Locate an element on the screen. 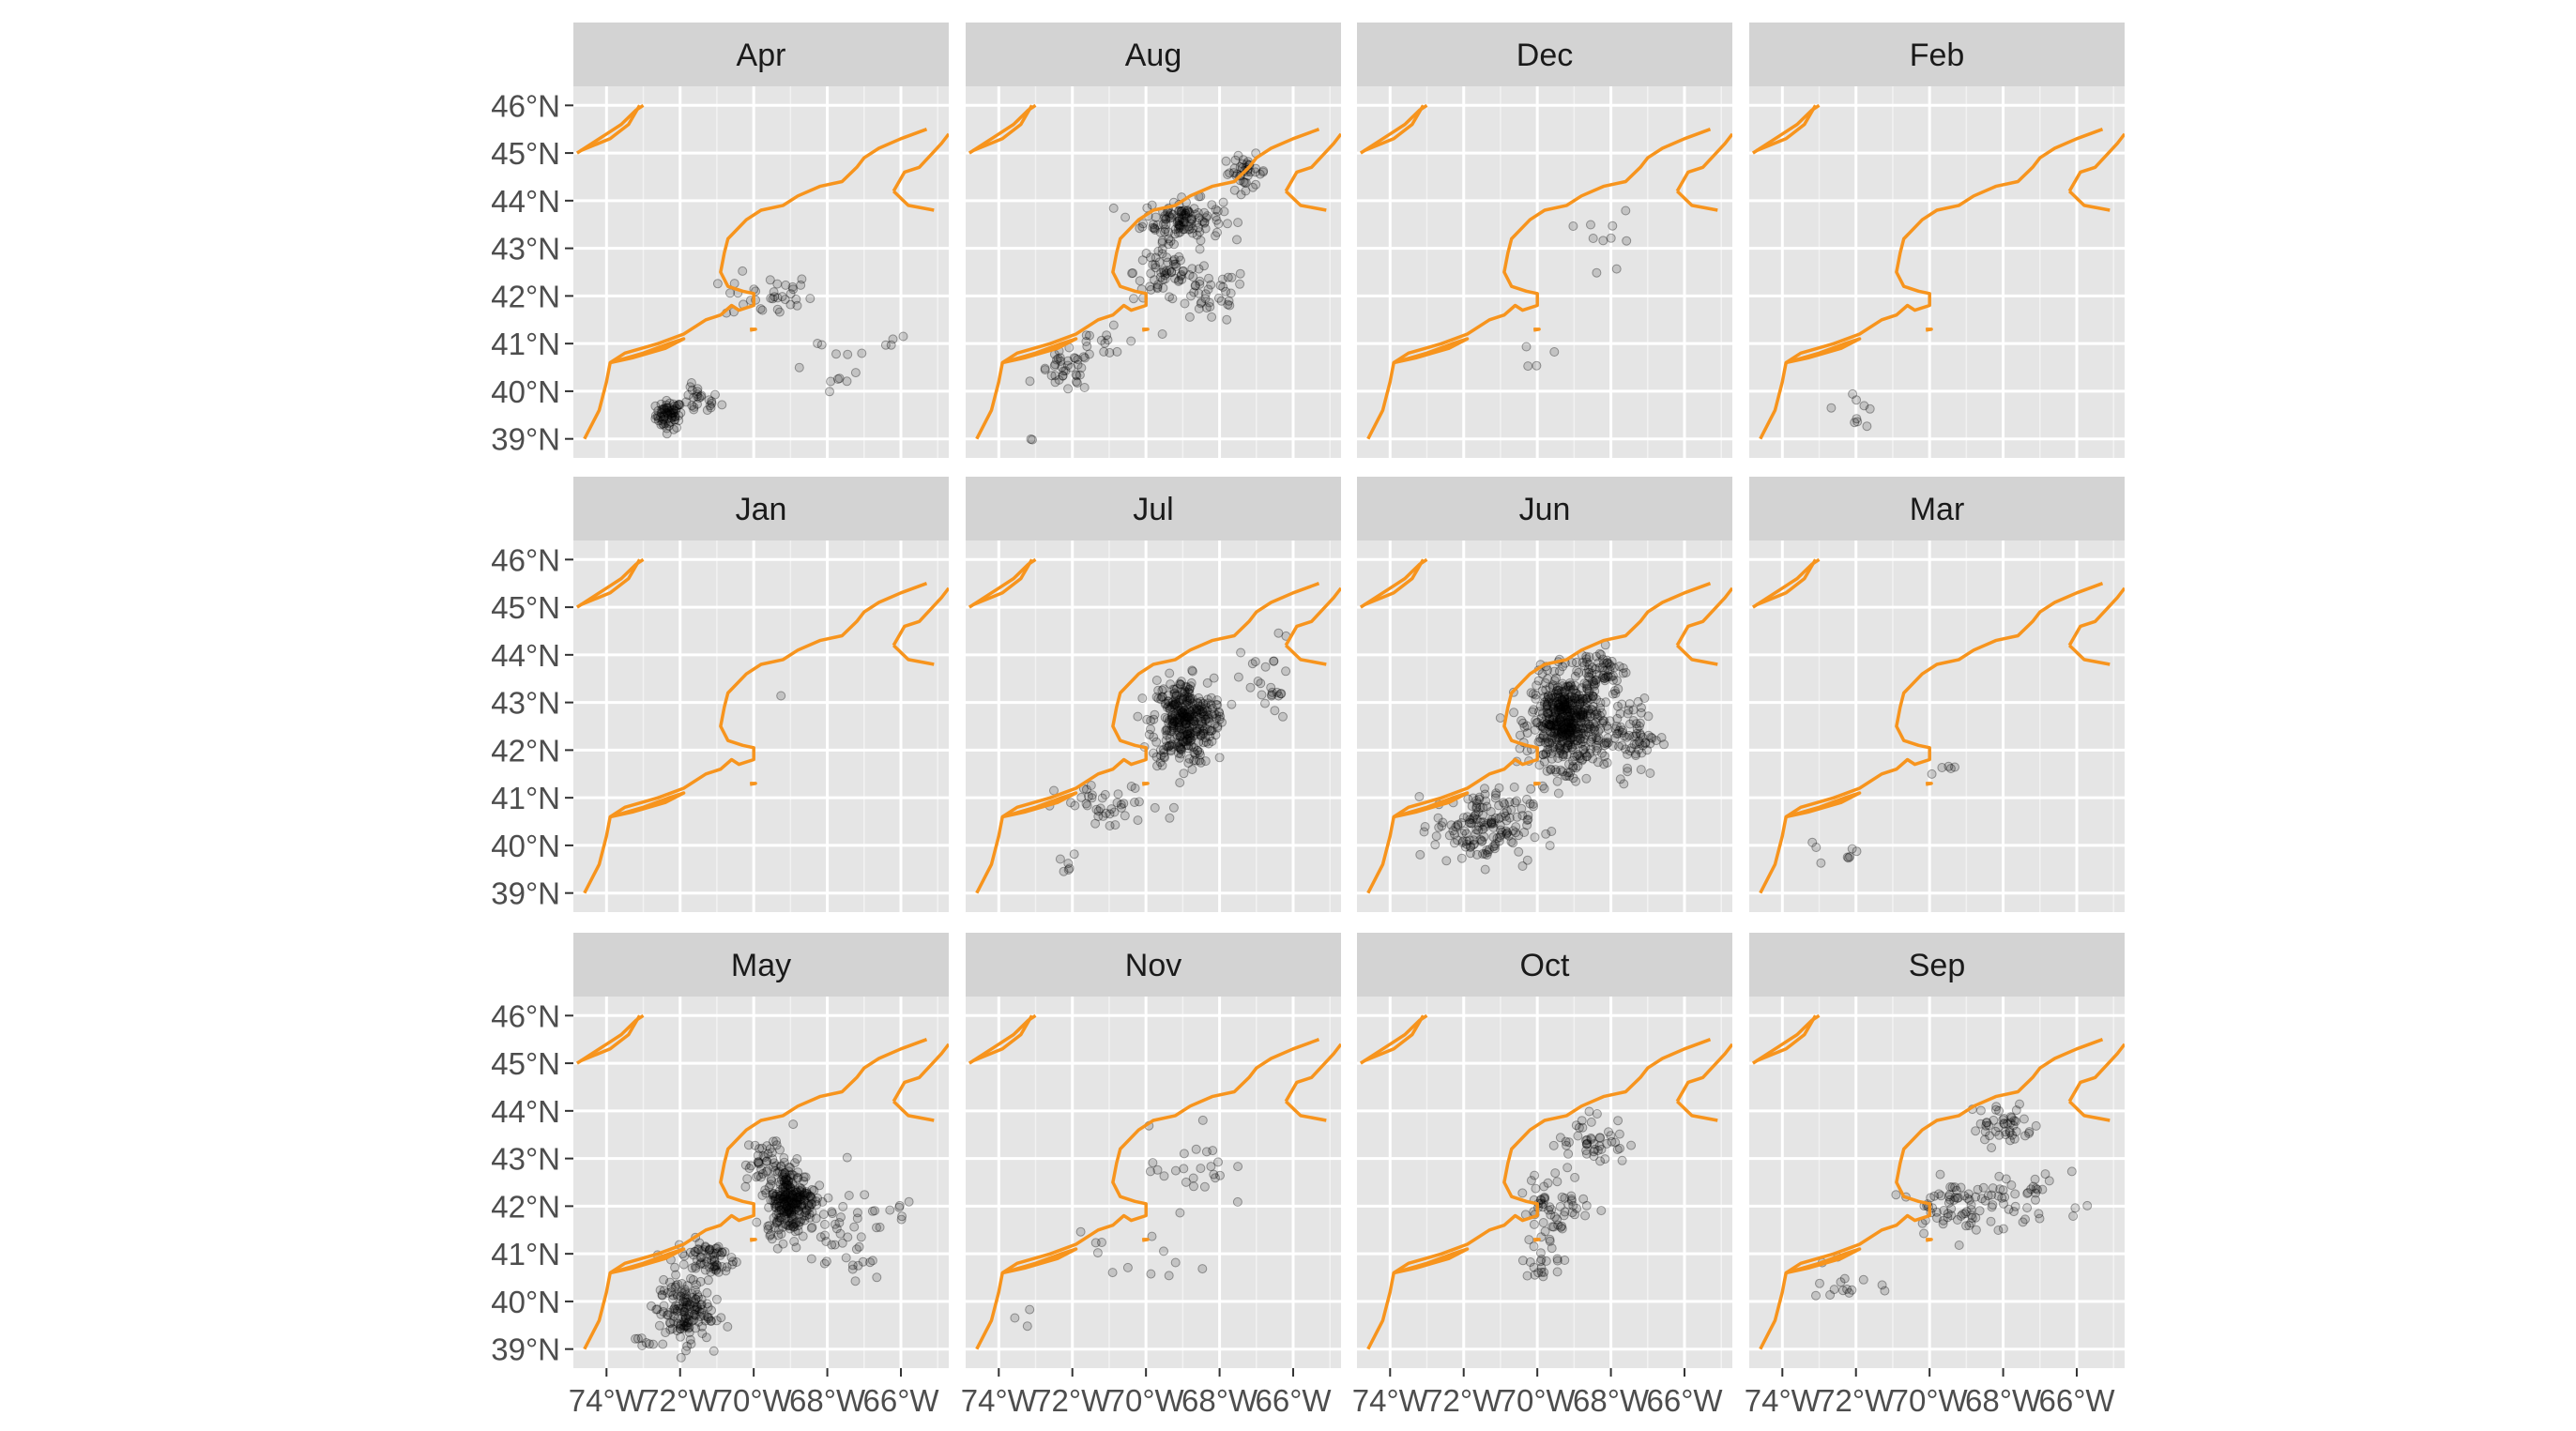 This screenshot has height=1431, width=2576. x-tick-label: 66°W is located at coordinates (900, 1400).